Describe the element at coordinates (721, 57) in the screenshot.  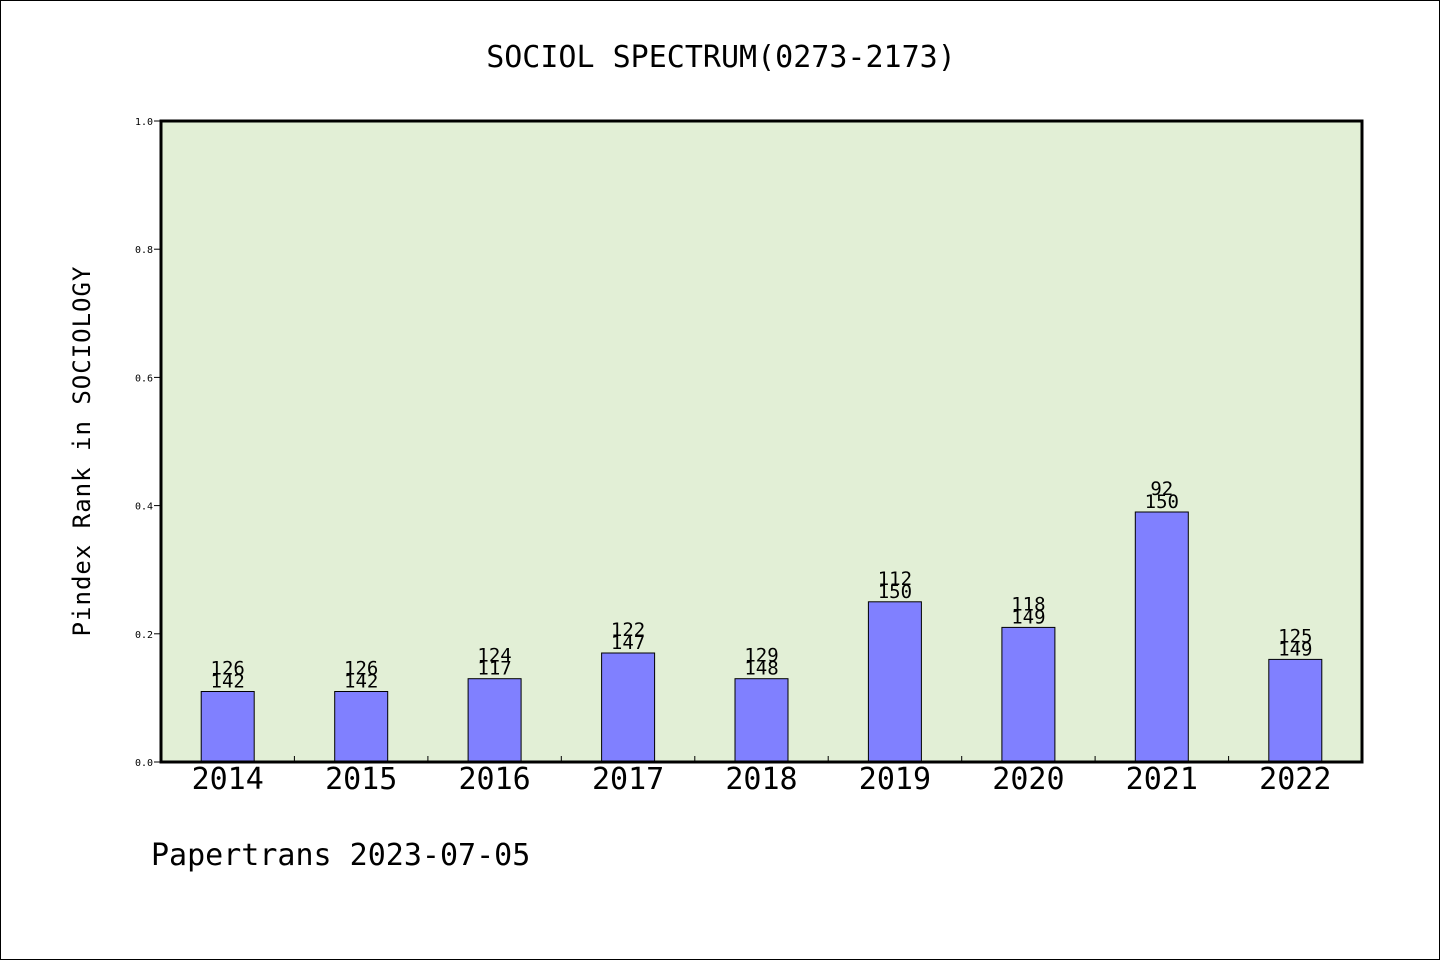
I see `chart-title: SOCIOL SPECTRUM(0273-2173)` at that location.